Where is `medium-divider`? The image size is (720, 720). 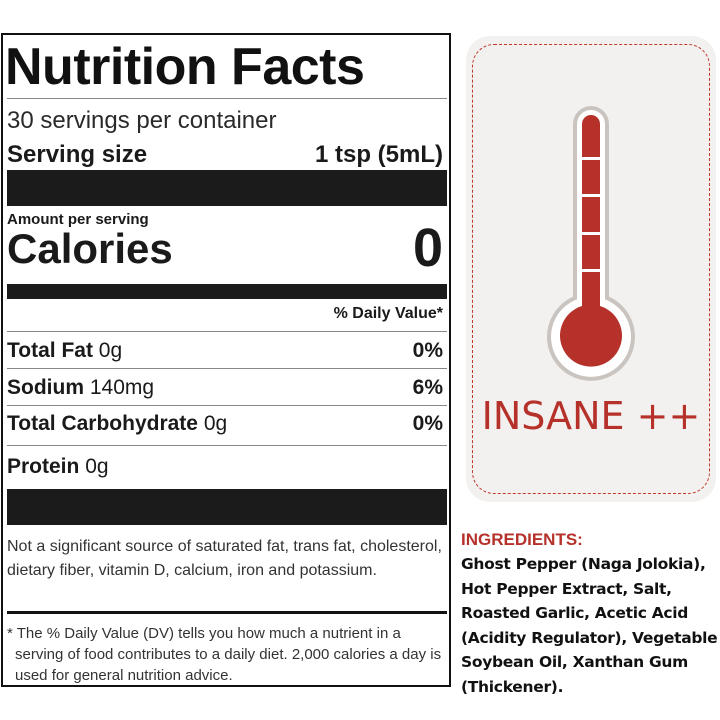
medium-divider is located at coordinates (227, 291).